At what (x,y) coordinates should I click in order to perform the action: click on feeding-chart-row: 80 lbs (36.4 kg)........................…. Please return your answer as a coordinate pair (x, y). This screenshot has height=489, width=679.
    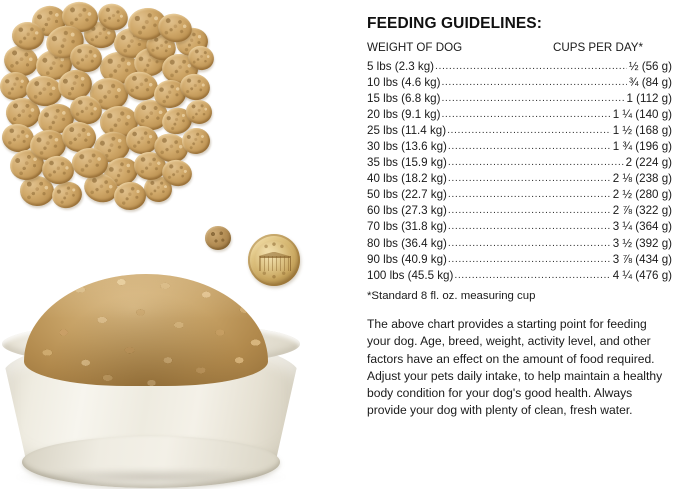
    Looking at the image, I should click on (519, 244).